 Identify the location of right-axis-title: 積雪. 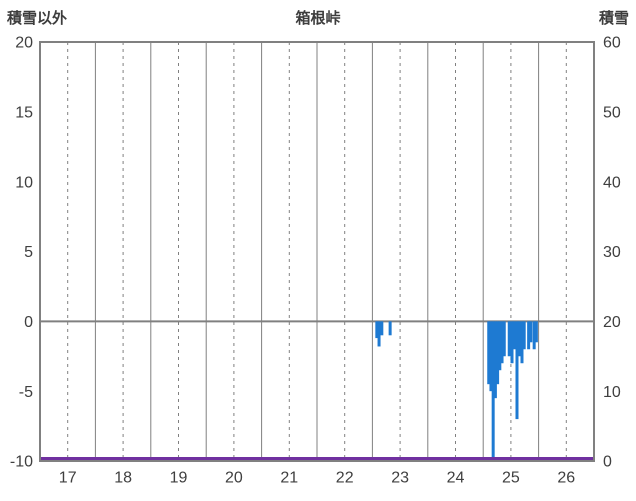
(613, 18).